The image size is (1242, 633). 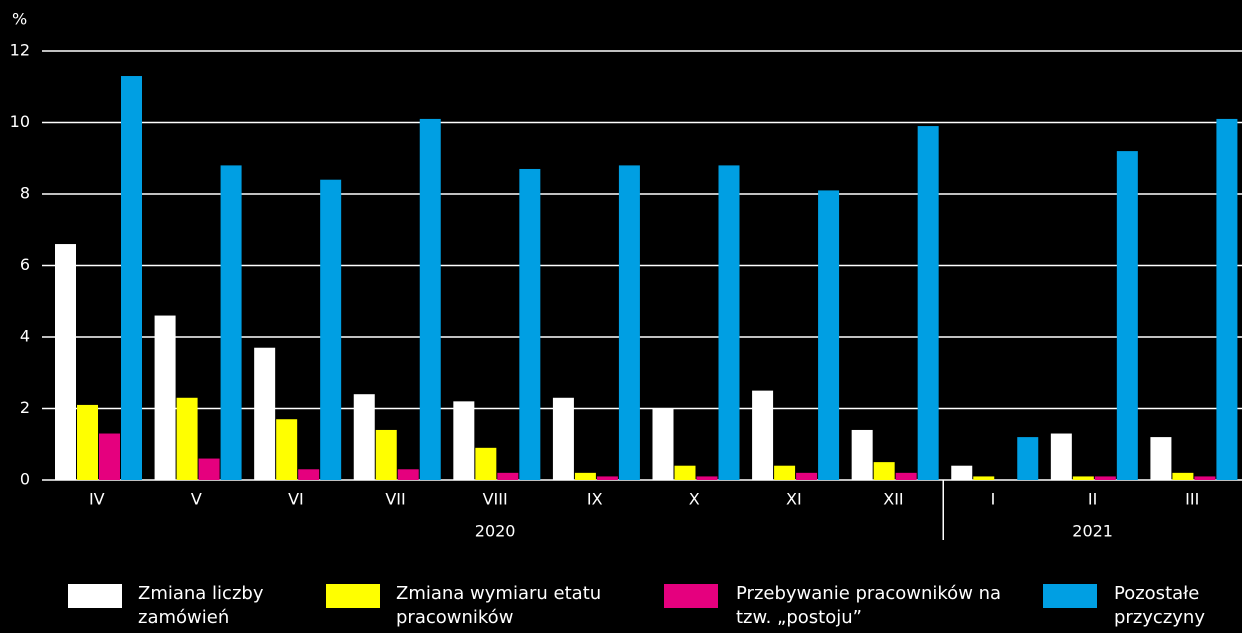 What do you see at coordinates (196, 499) in the screenshot?
I see `x-tick-label: V` at bounding box center [196, 499].